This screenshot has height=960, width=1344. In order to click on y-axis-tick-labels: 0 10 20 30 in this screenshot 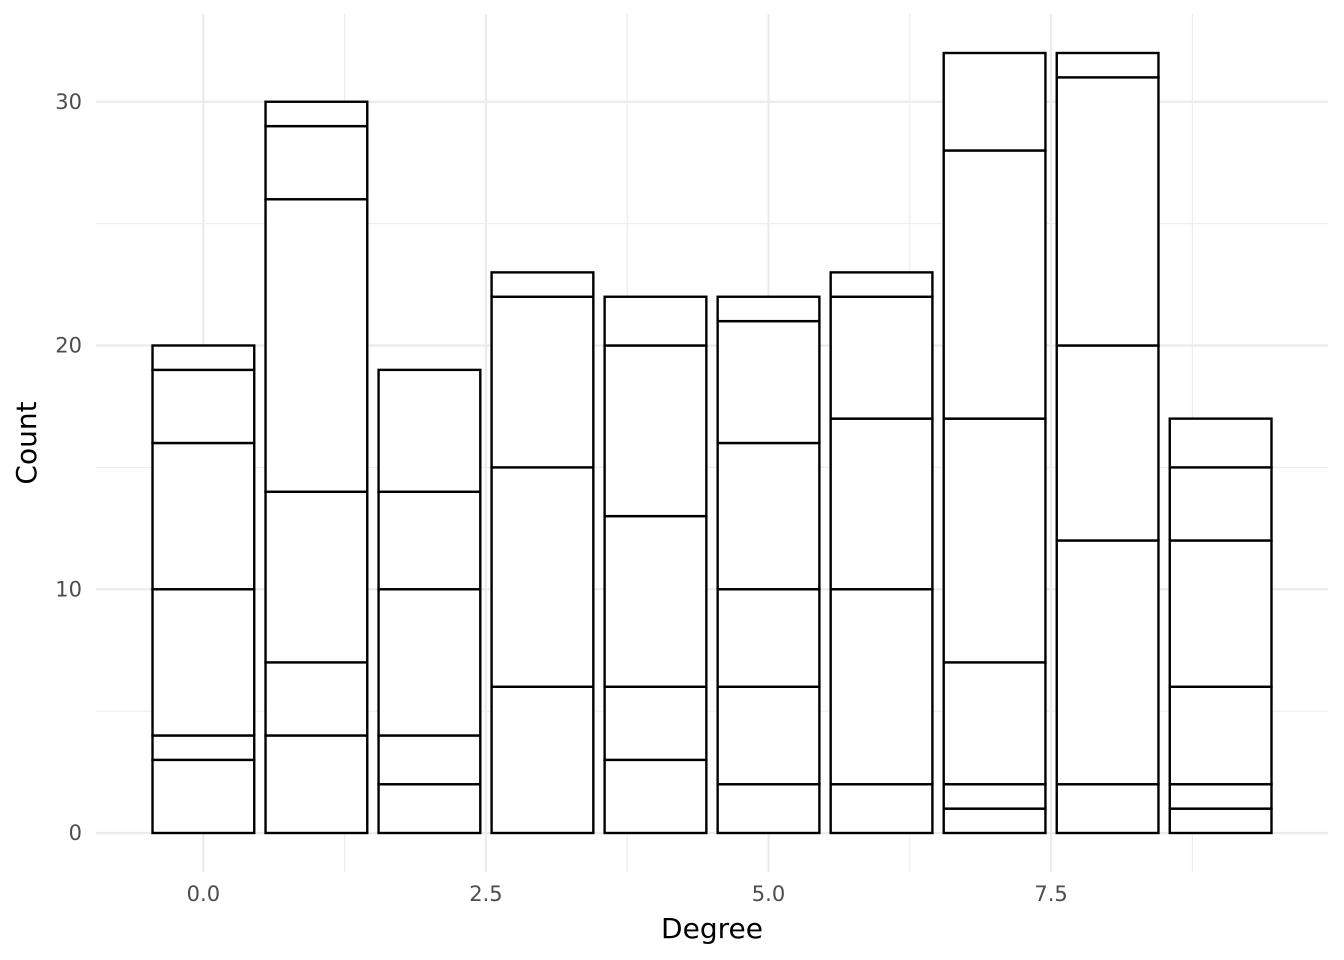, I will do `click(68, 467)`.